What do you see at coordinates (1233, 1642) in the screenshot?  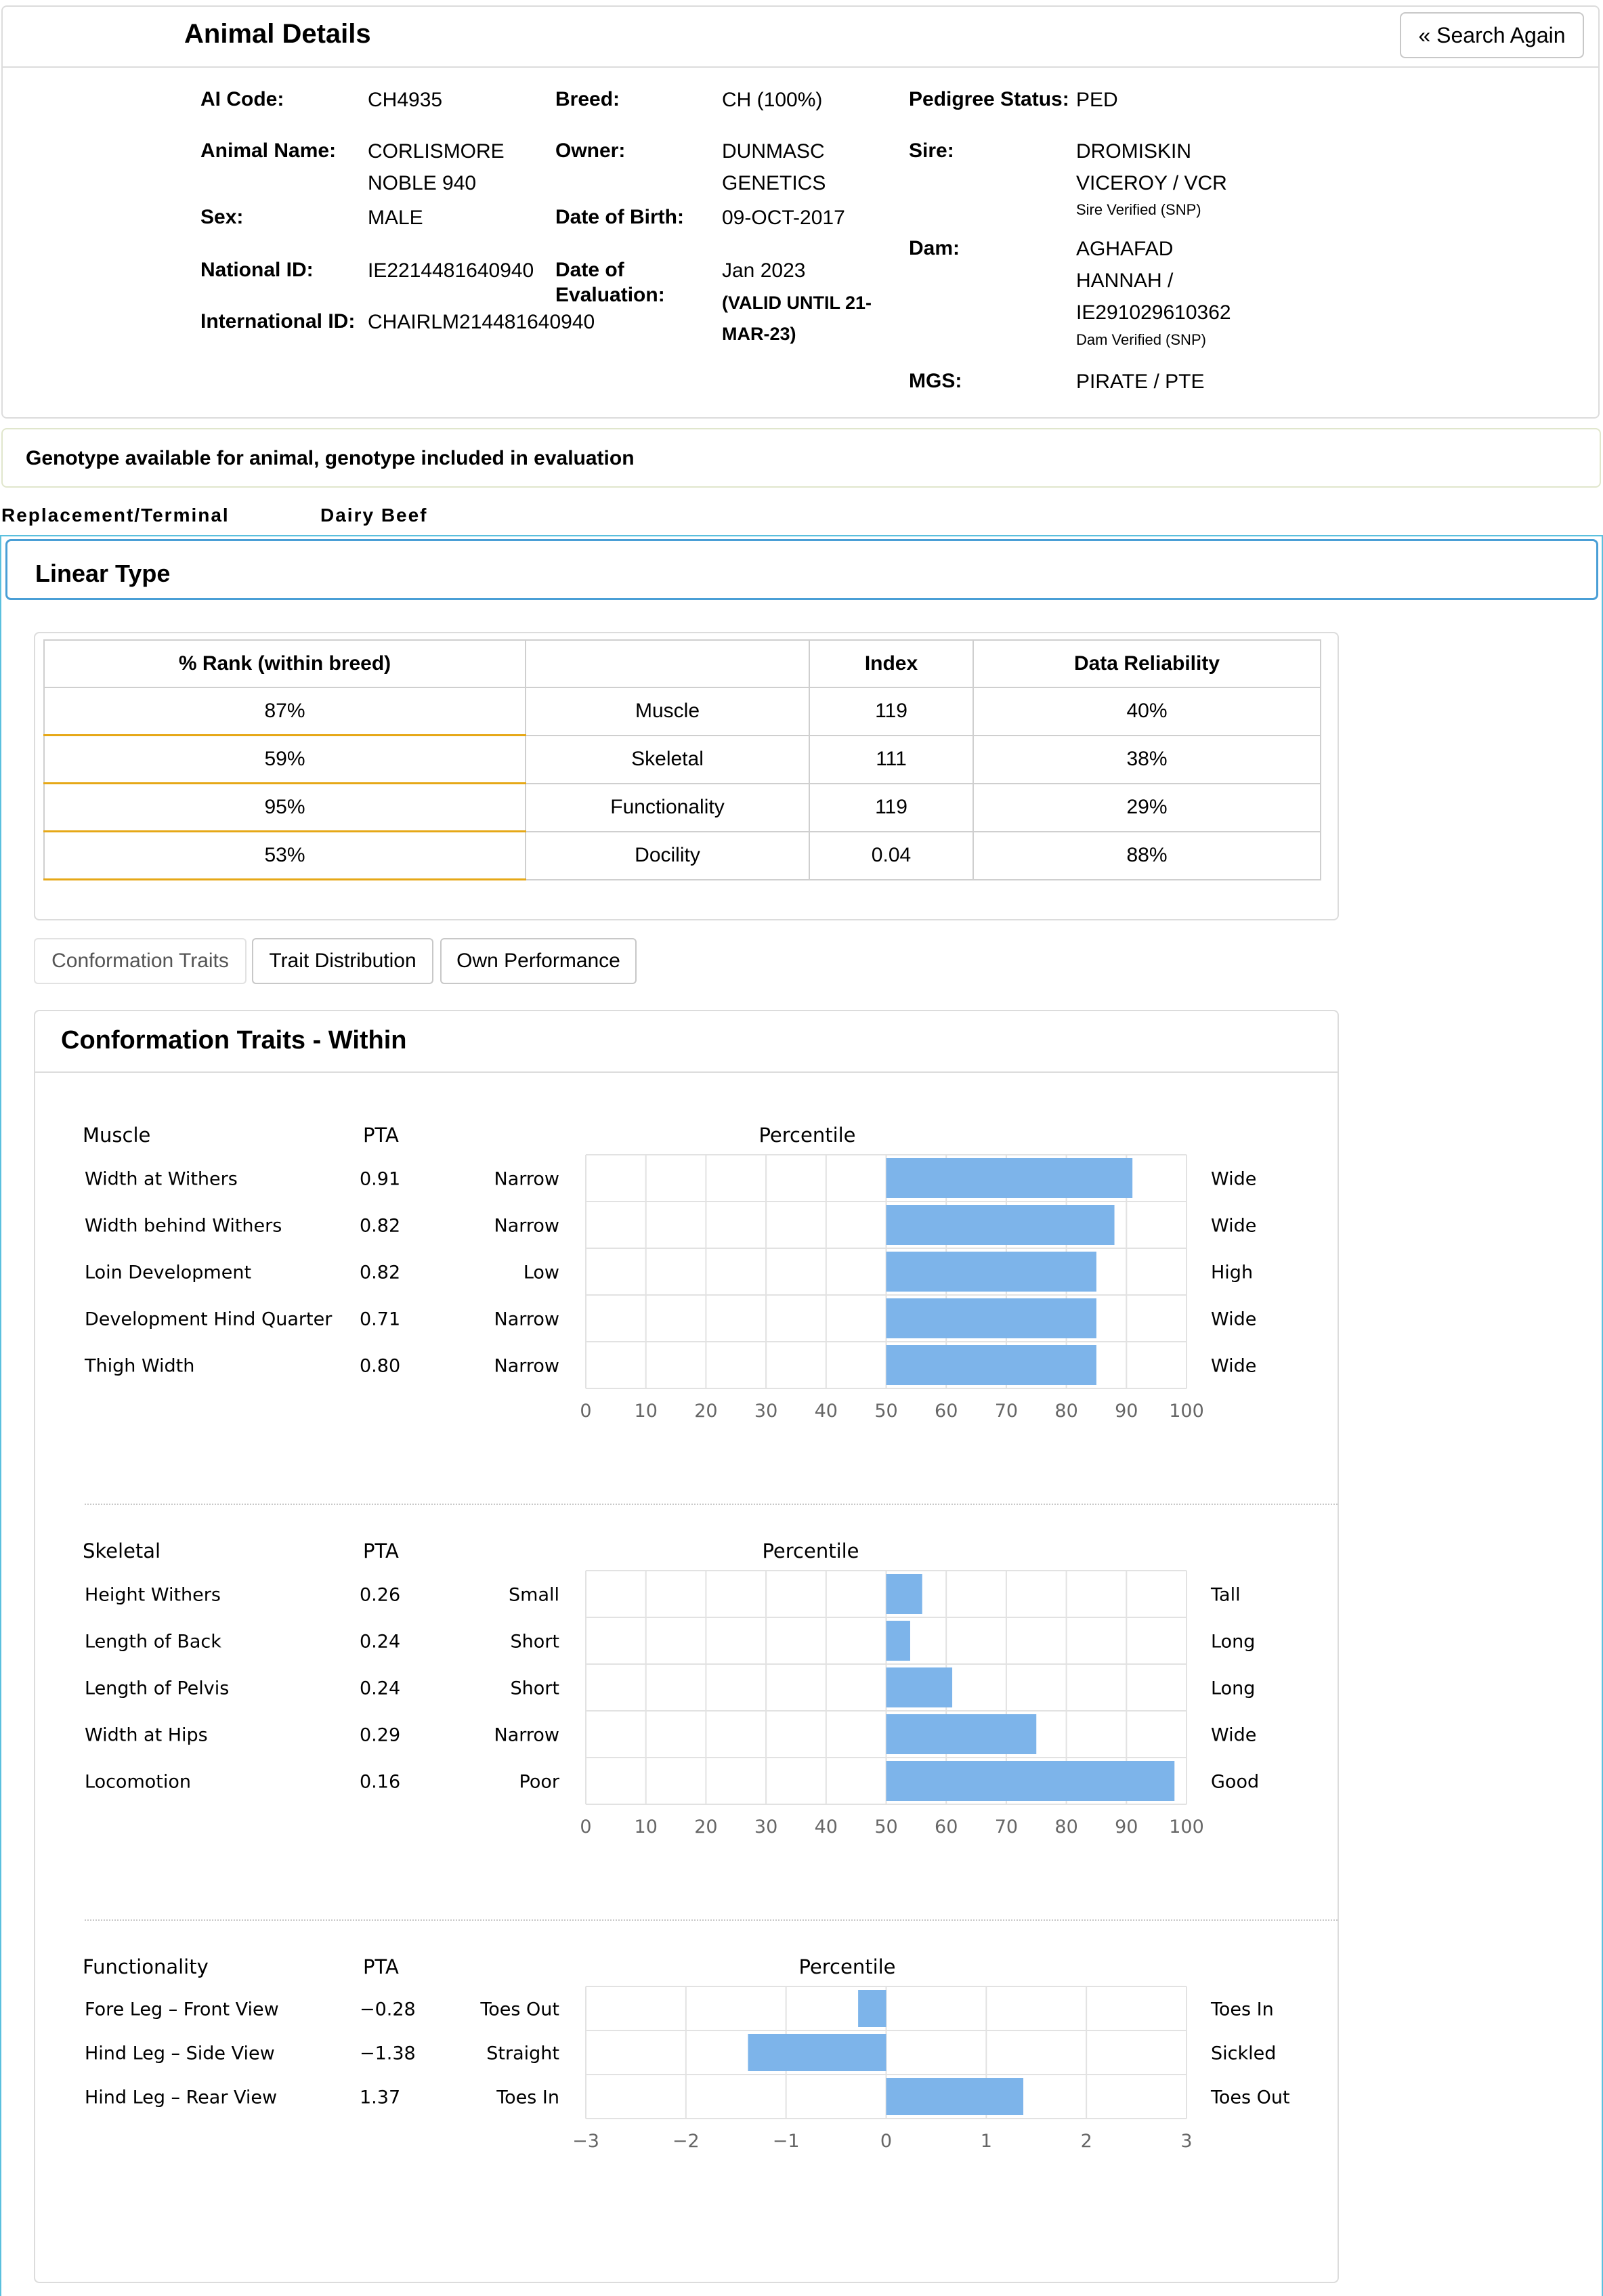 I see `chart-high-label: Long` at bounding box center [1233, 1642].